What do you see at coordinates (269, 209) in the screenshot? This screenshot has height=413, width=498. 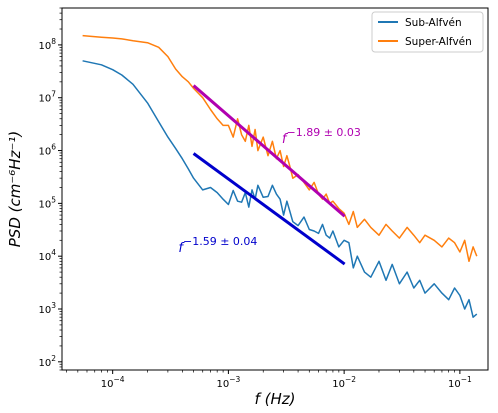 I see `fit-line-sub-alfven` at bounding box center [269, 209].